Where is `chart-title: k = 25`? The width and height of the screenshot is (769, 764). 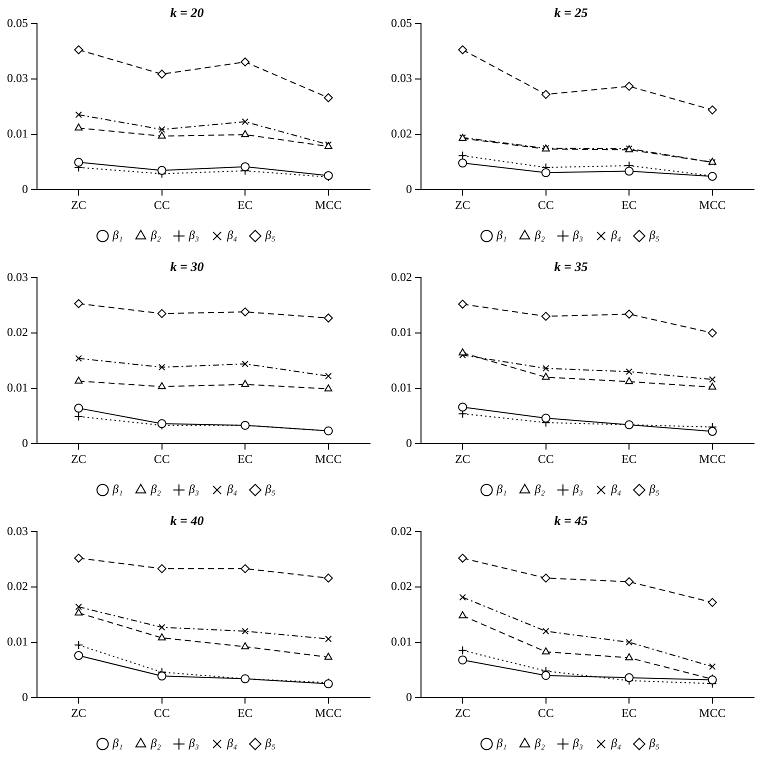
chart-title: k = 25 is located at coordinates (571, 12).